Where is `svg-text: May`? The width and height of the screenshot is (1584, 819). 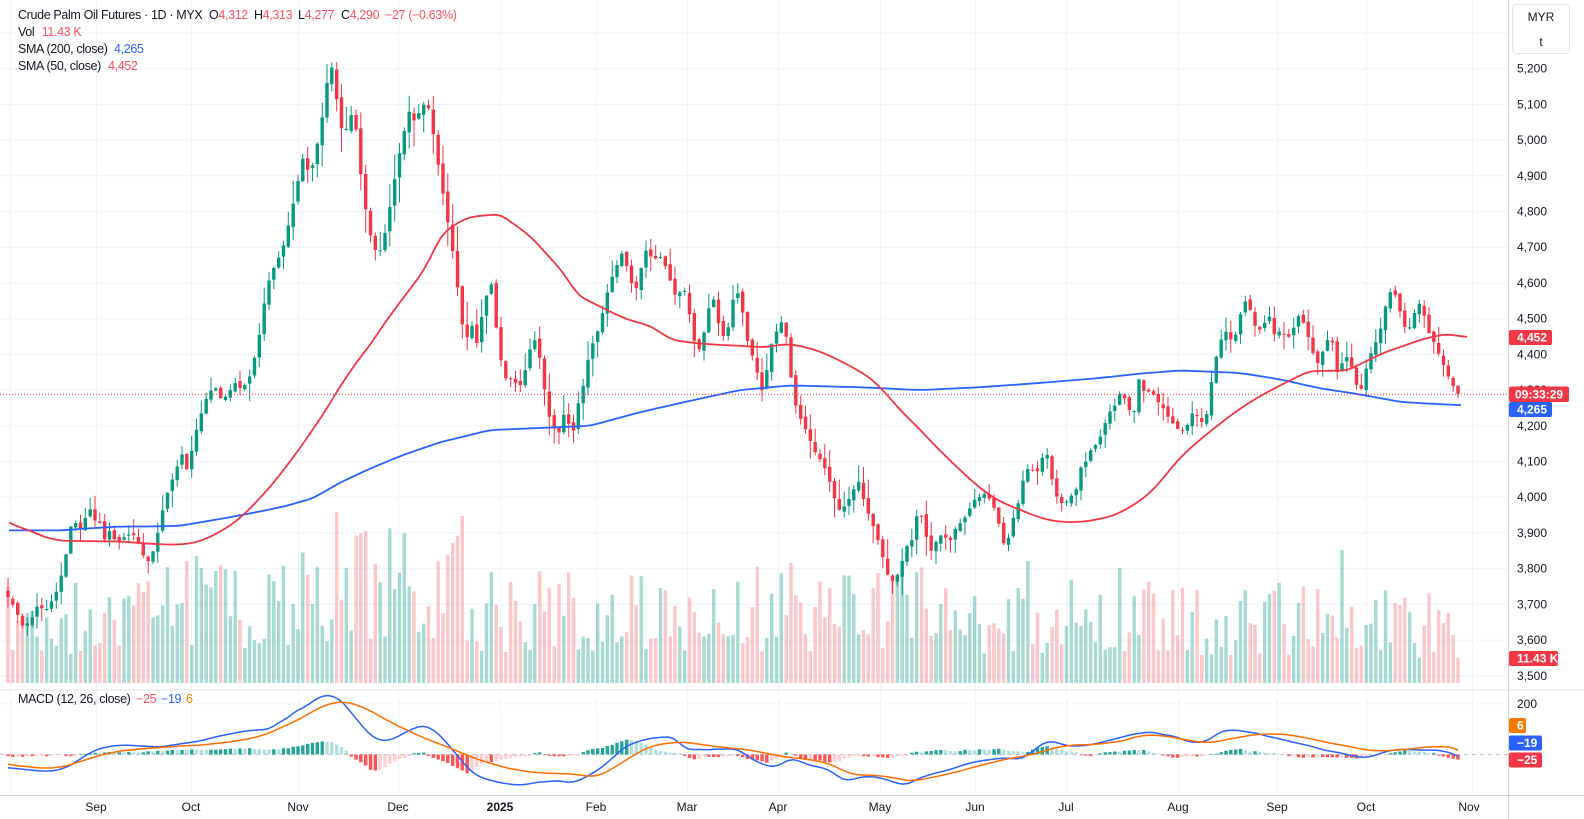 svg-text: May is located at coordinates (880, 807).